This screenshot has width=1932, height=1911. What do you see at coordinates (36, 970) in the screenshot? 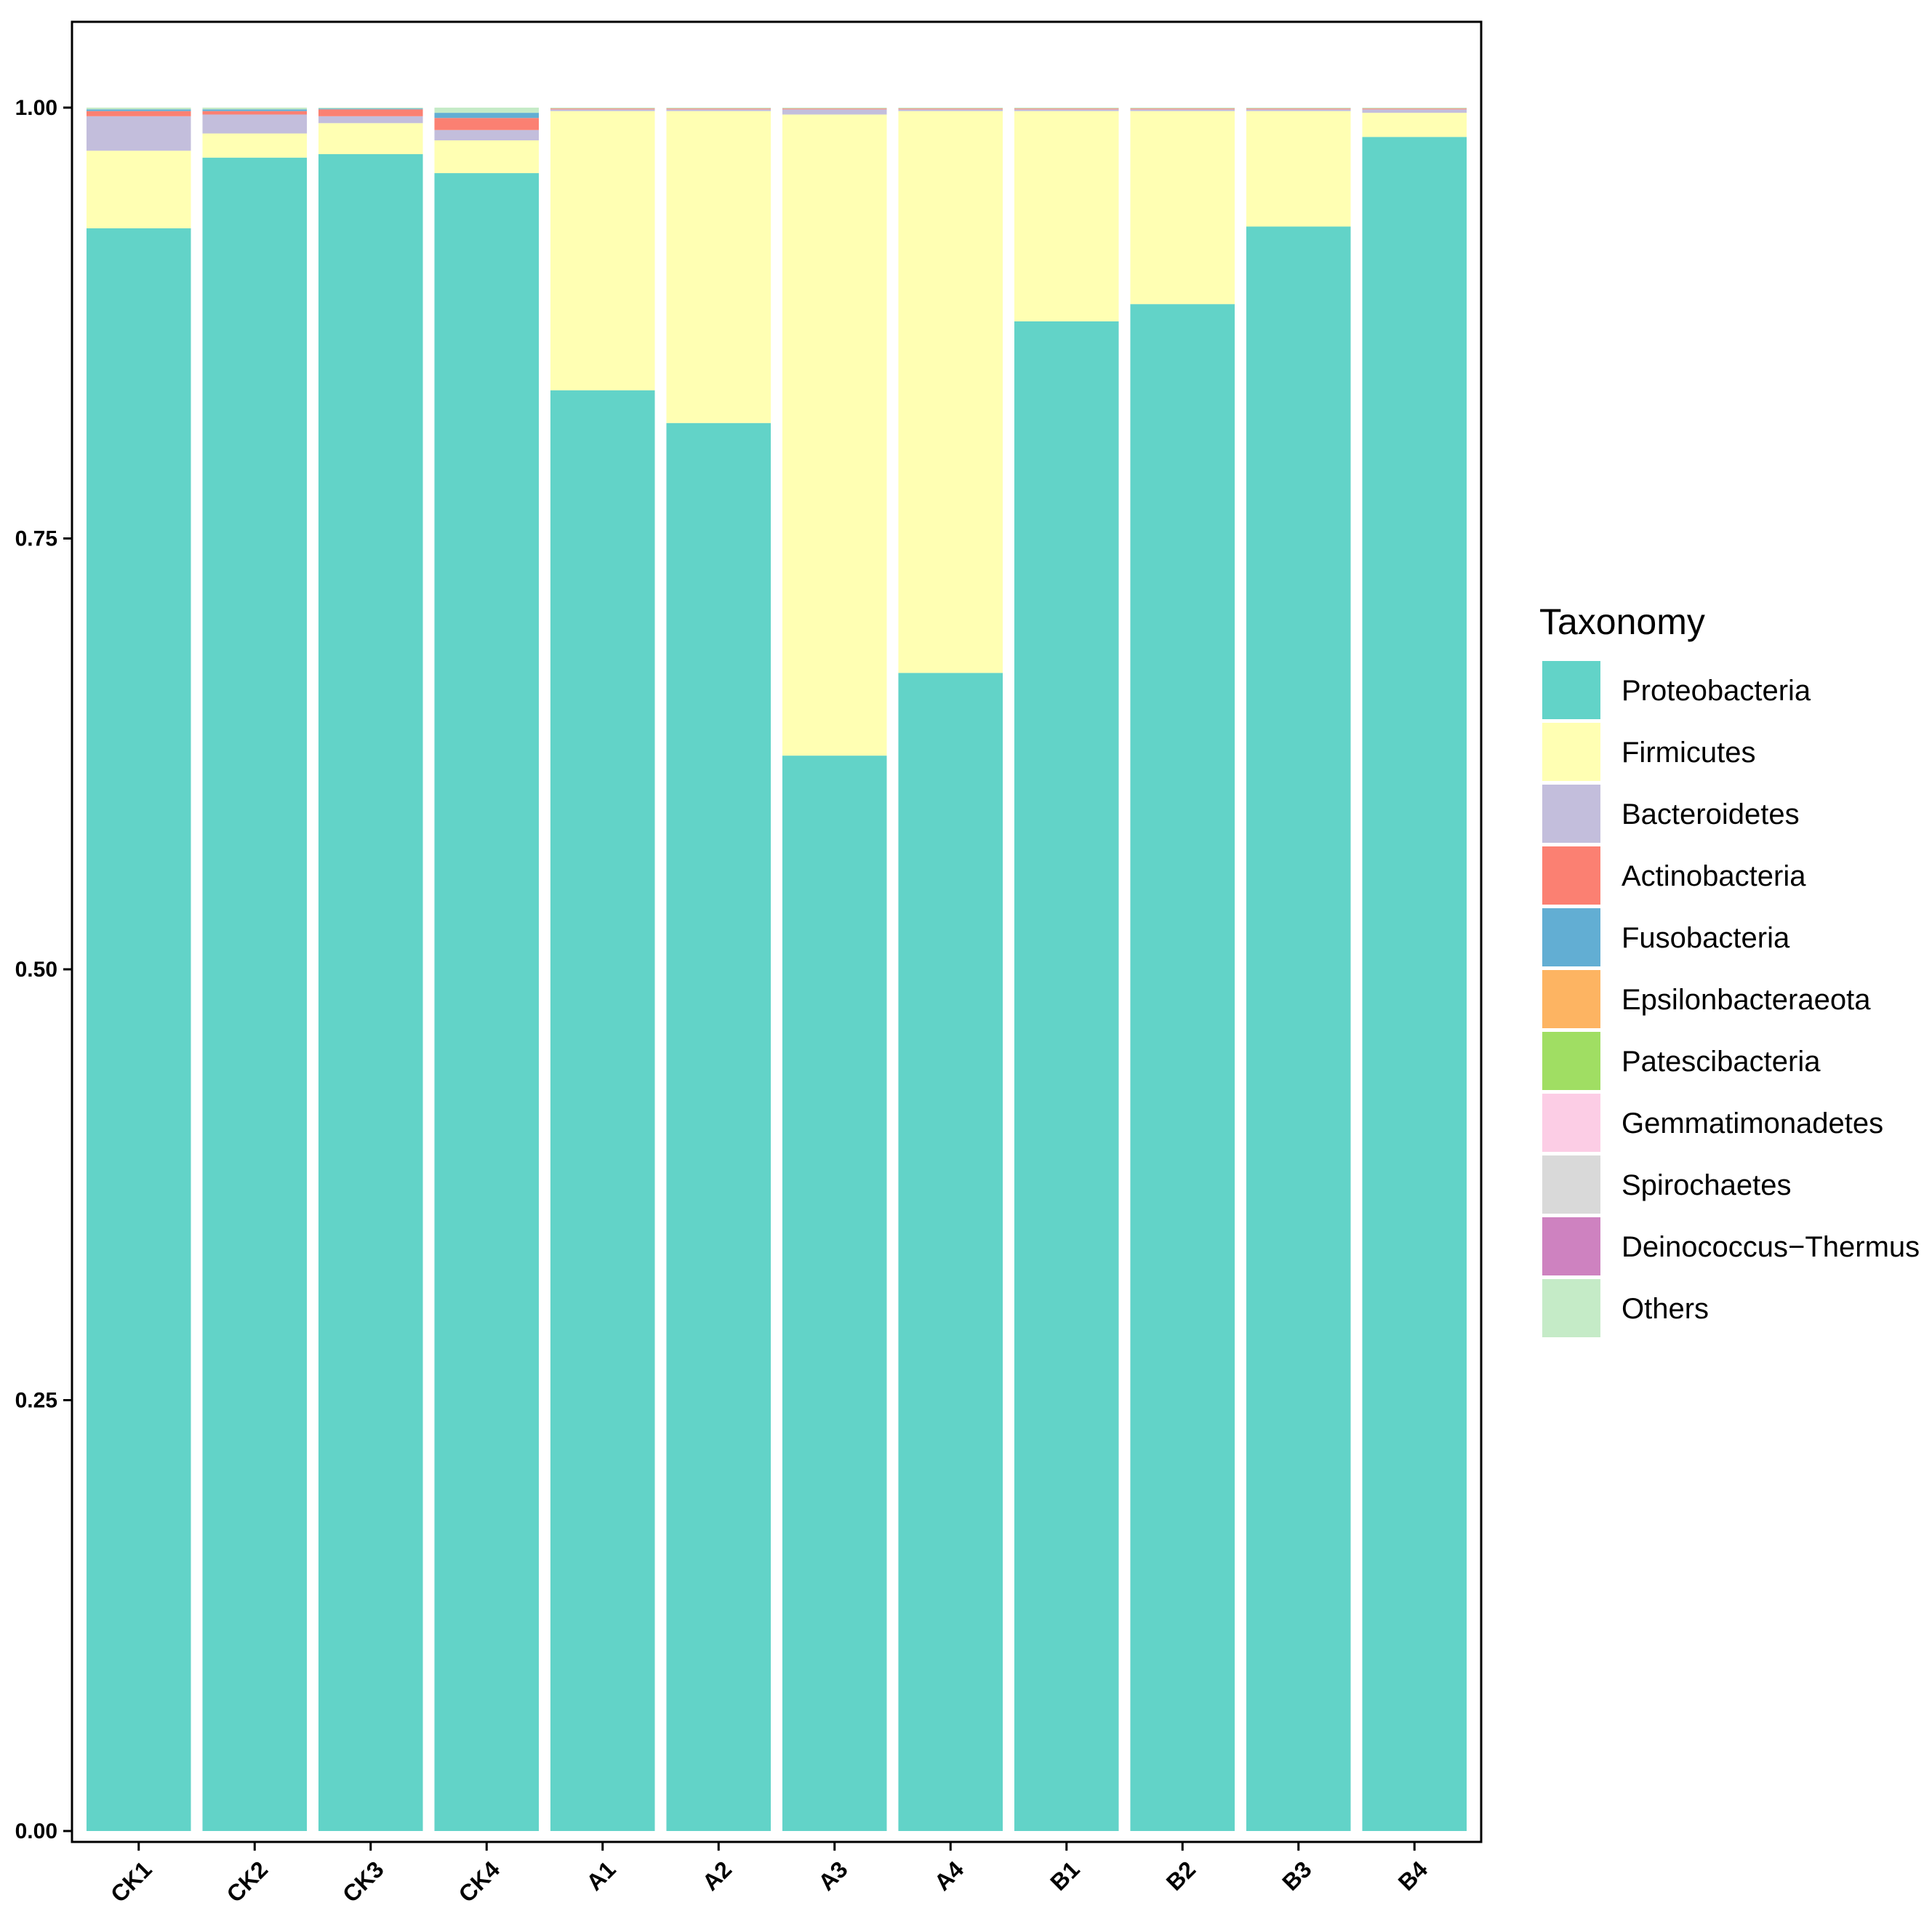
I see `y-tick-label: 0.50` at bounding box center [36, 970].